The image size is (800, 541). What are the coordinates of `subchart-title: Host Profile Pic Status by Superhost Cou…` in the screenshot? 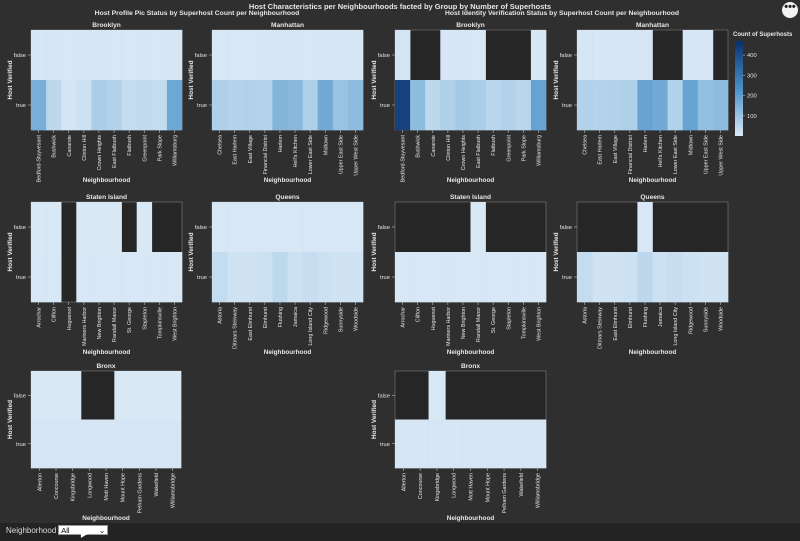 It's located at (197, 13).